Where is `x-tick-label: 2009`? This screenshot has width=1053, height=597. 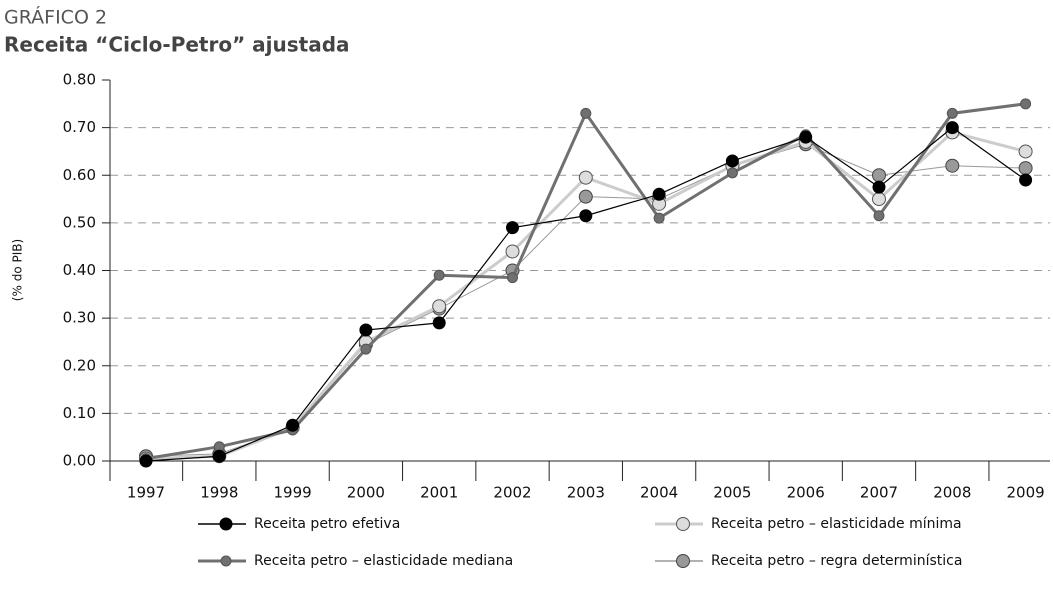
x-tick-label: 2009 is located at coordinates (1026, 493).